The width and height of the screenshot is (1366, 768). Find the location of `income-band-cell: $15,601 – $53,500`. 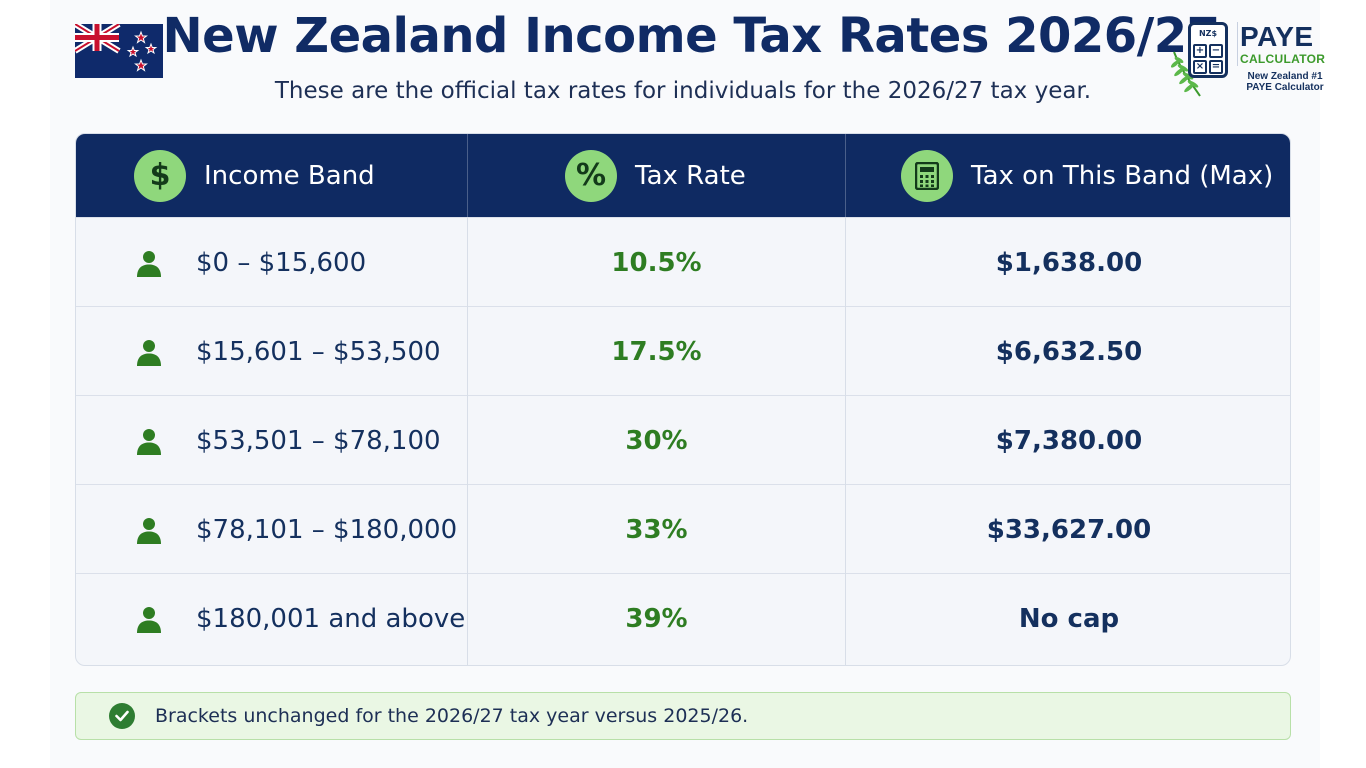

income-band-cell: $15,601 – $53,500 is located at coordinates (288, 351).